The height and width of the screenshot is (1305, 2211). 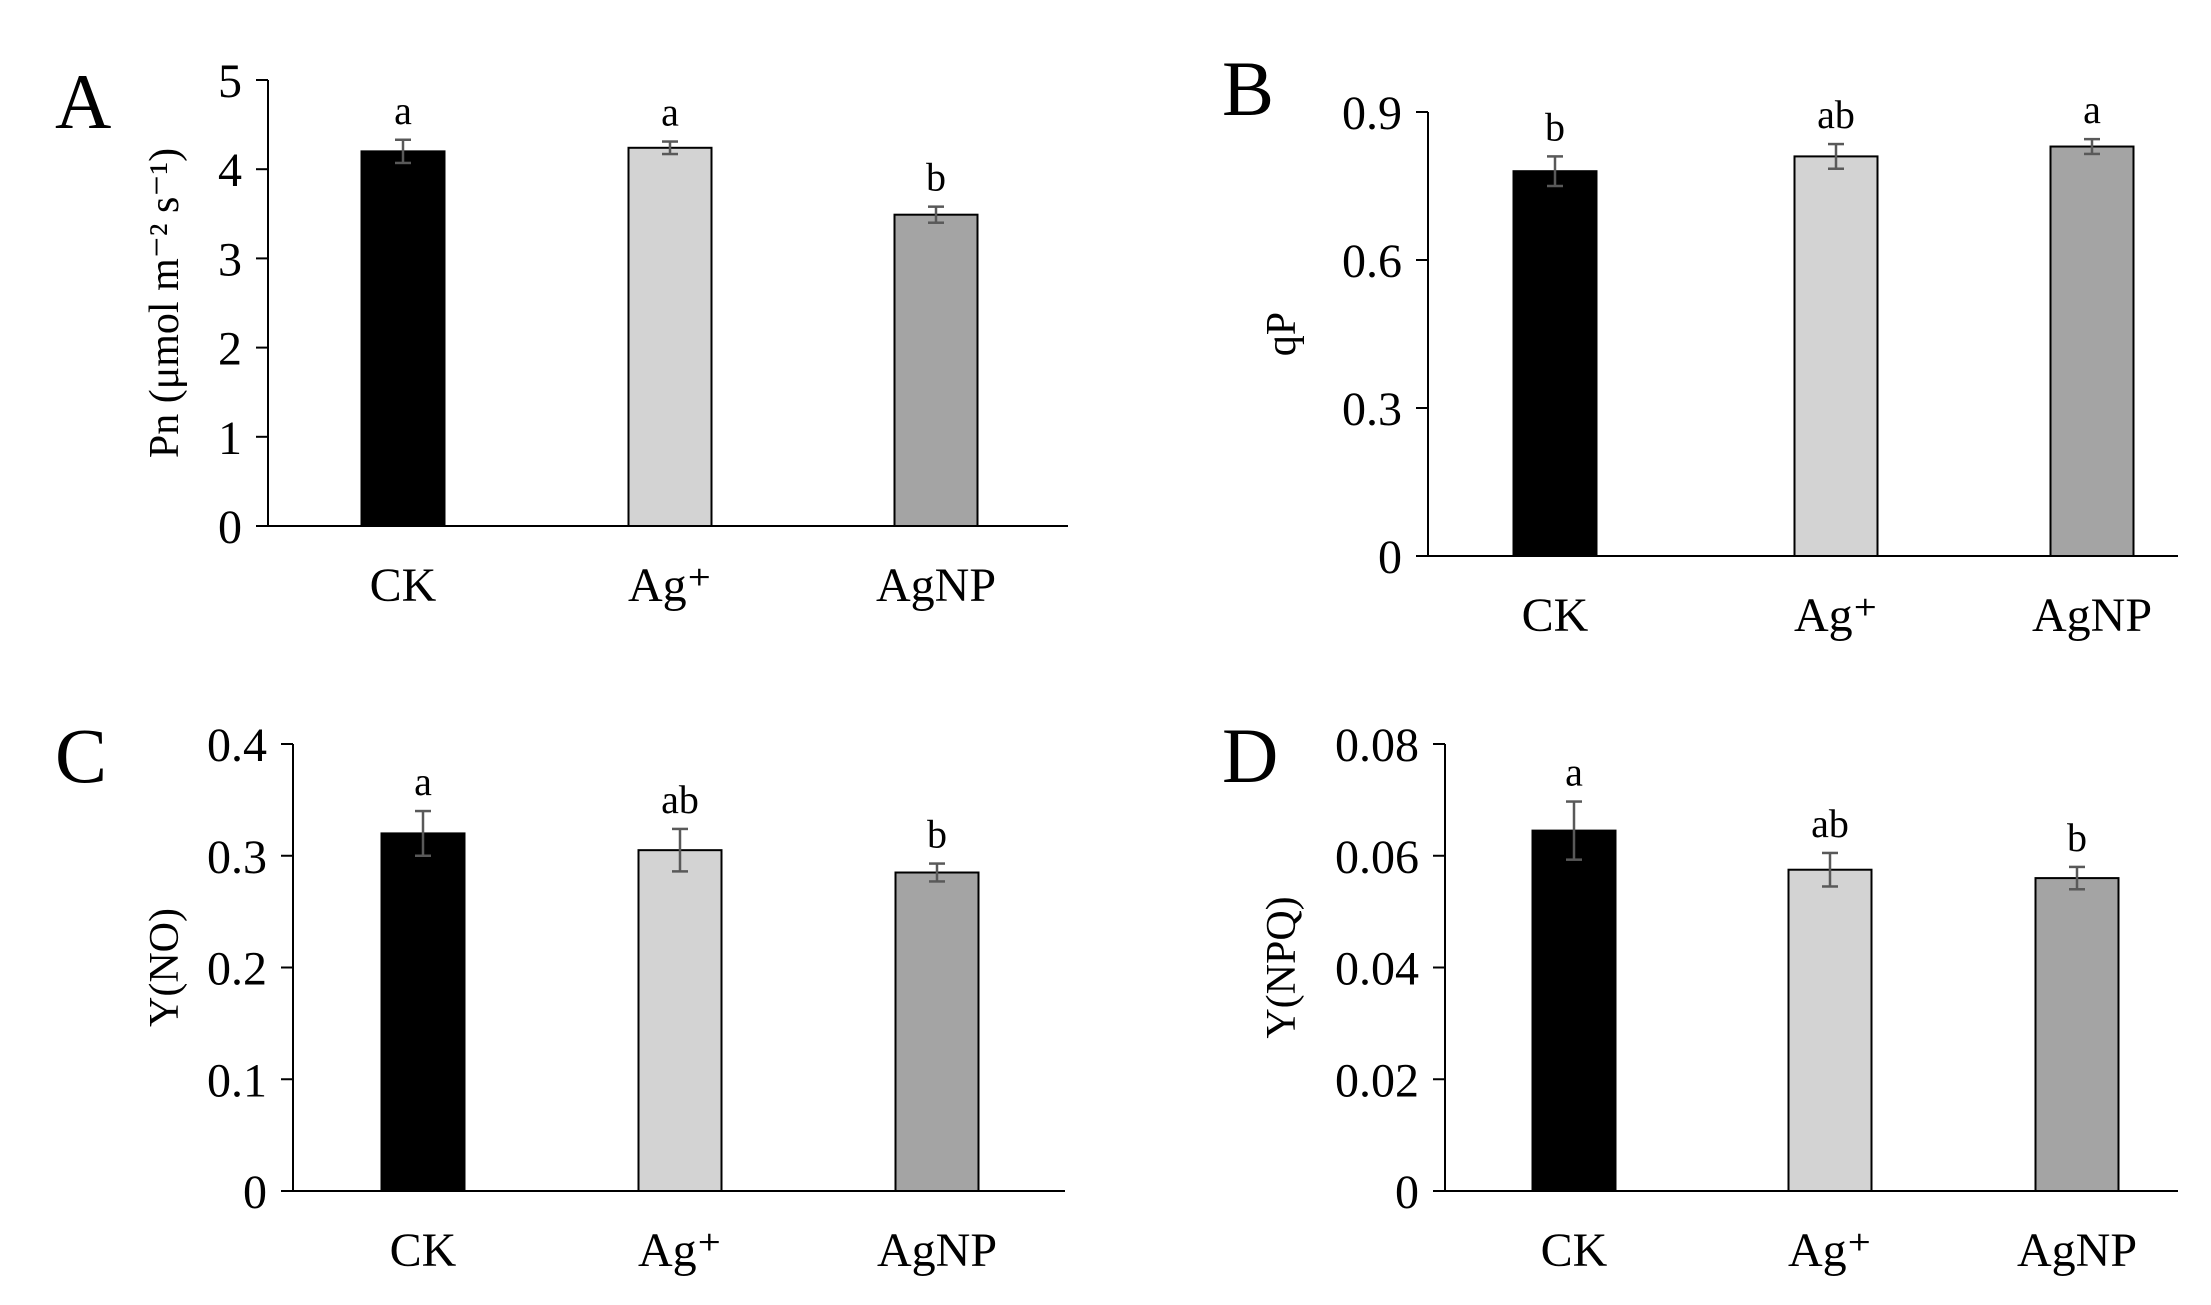 What do you see at coordinates (165, 967) in the screenshot?
I see `y-axis-title: Y(NO)` at bounding box center [165, 967].